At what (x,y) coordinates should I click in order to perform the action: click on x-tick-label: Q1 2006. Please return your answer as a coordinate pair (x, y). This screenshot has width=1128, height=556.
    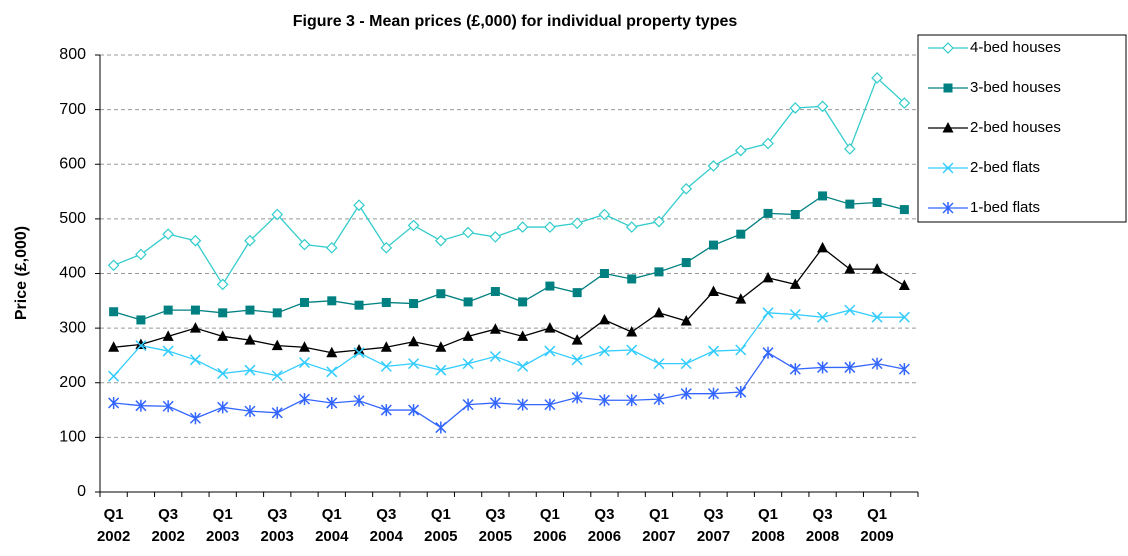
    Looking at the image, I should click on (550, 525).